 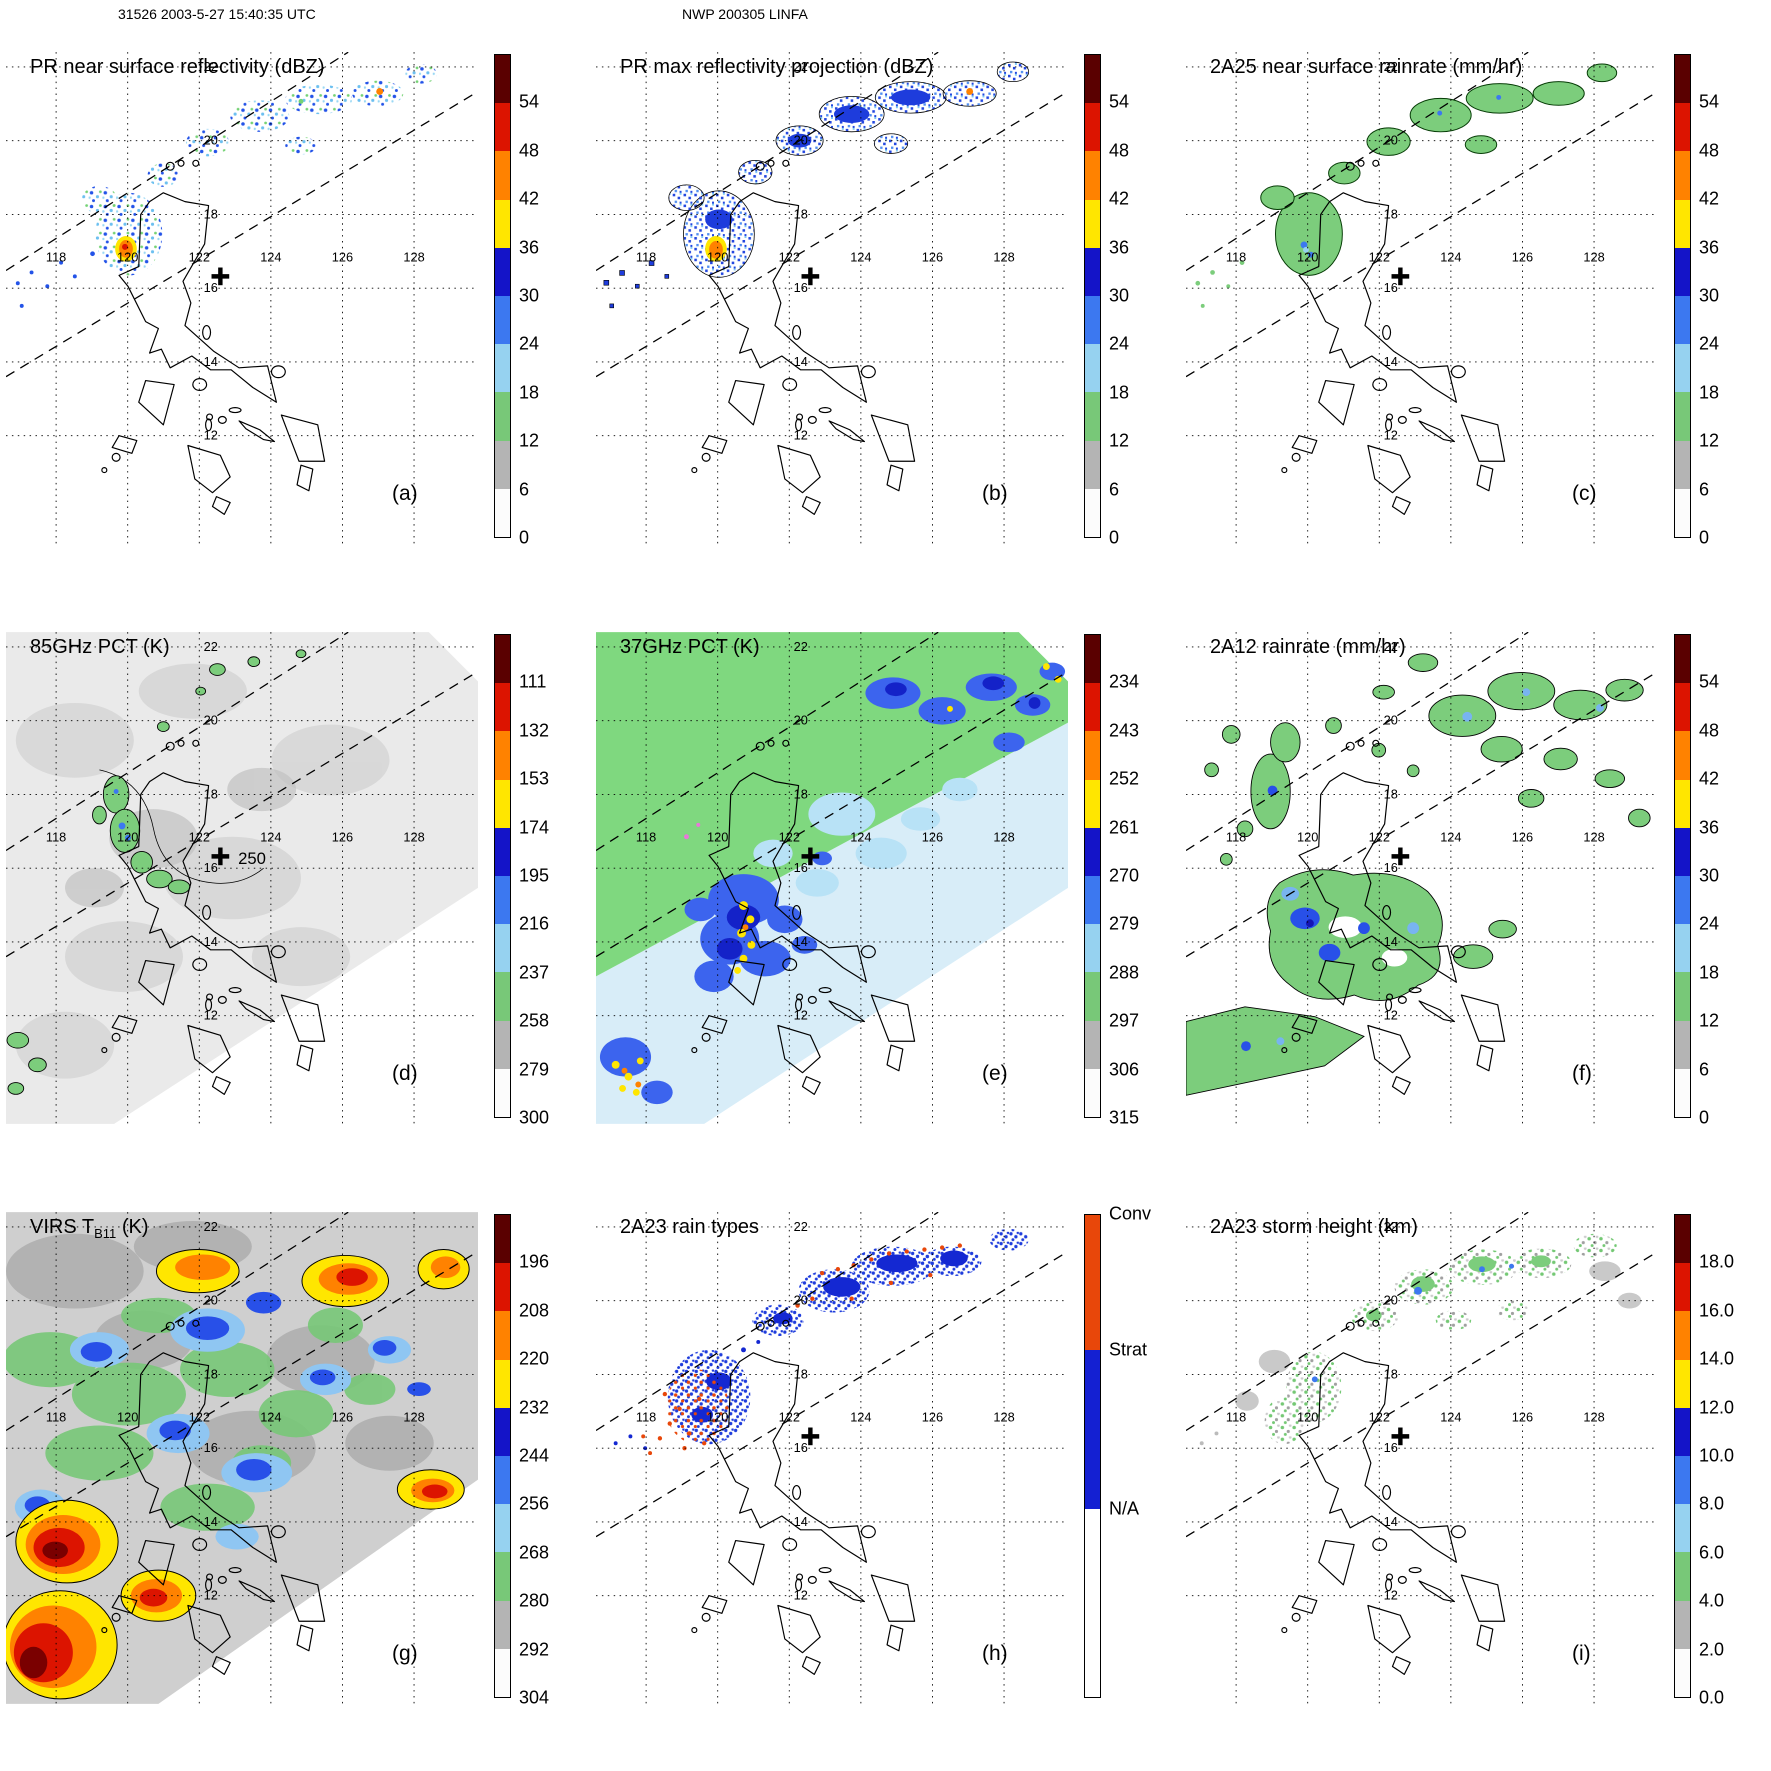 What do you see at coordinates (995, 1653) in the screenshot?
I see `panel-letter: (h)` at bounding box center [995, 1653].